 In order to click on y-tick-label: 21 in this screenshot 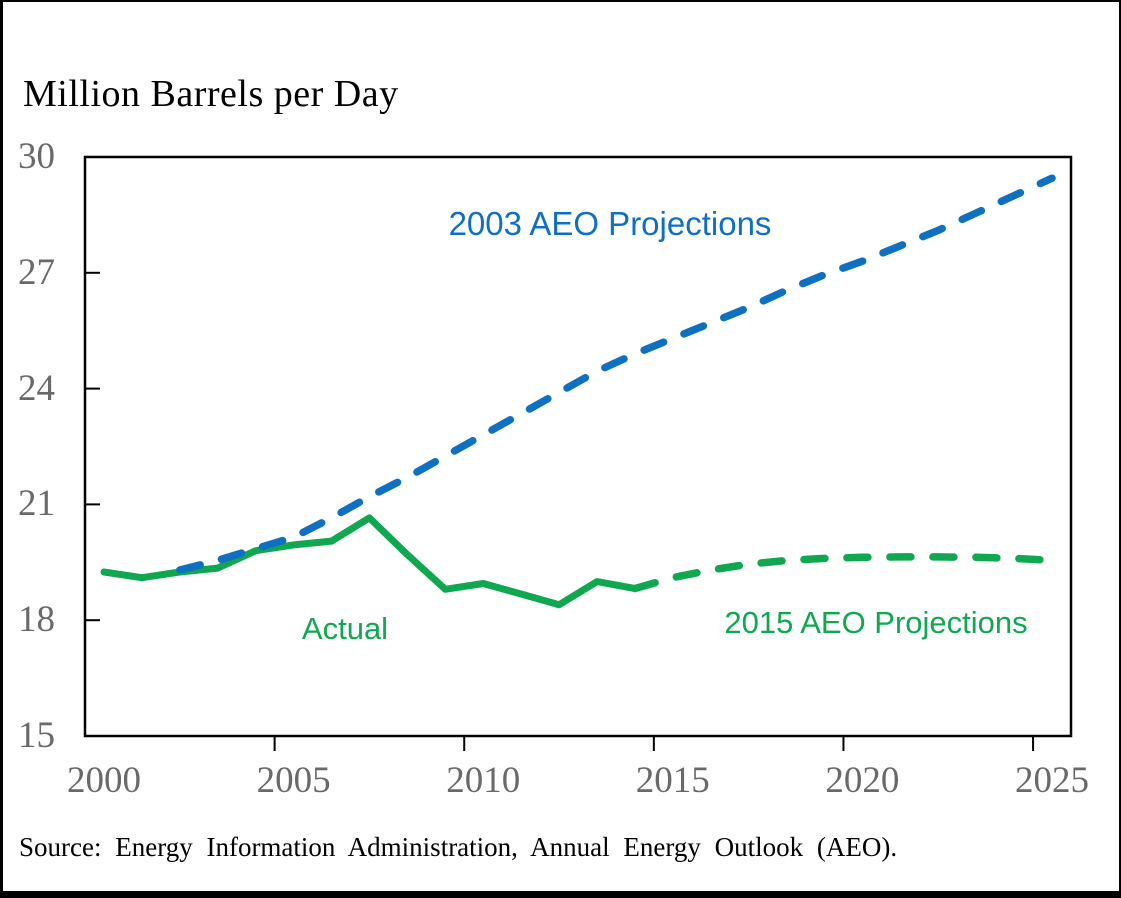, I will do `click(36, 504)`.